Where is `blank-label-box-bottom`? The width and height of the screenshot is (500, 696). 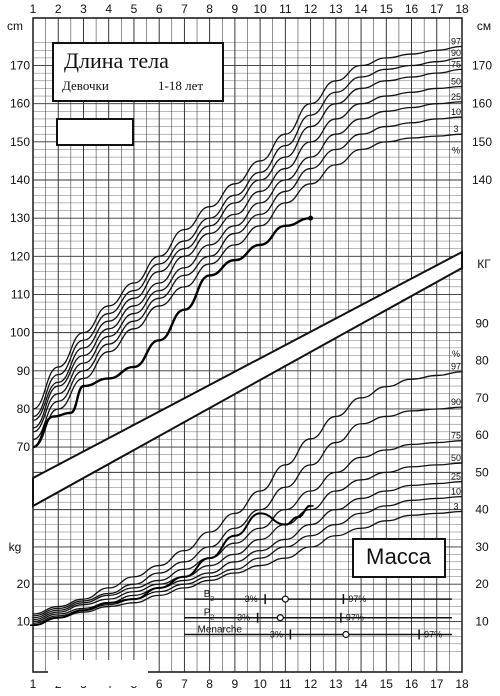
blank-label-box-bottom is located at coordinates (98, 673).